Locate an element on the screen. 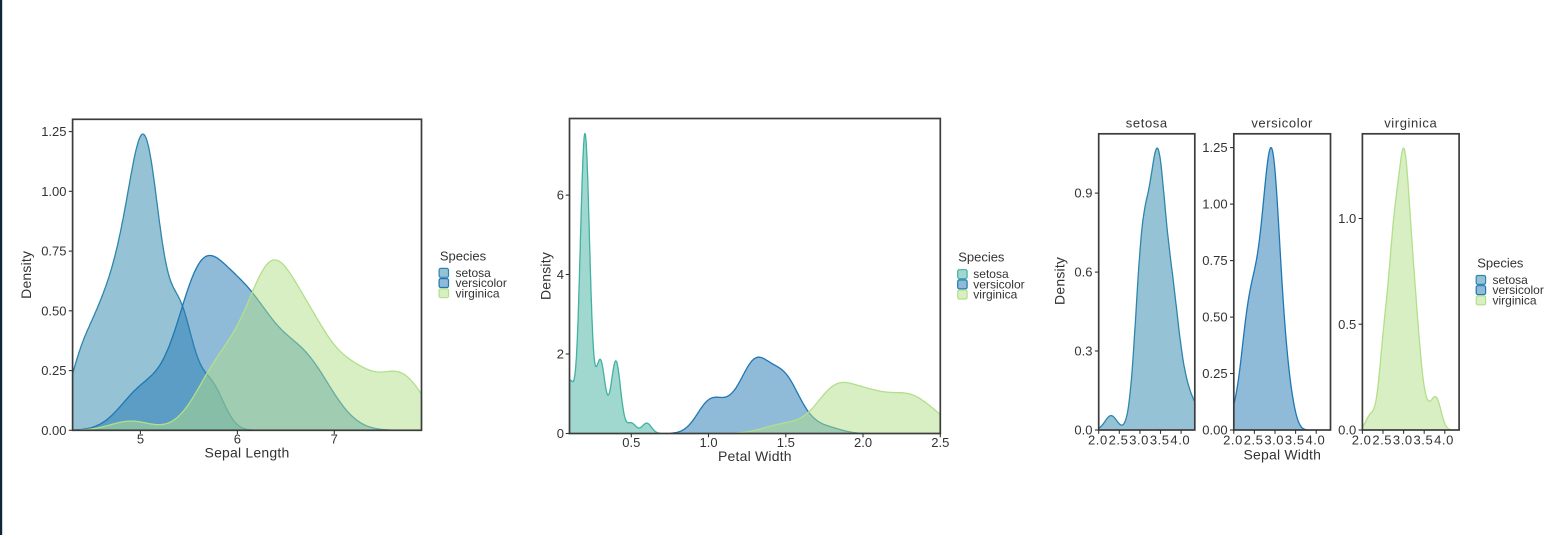 Image resolution: width=1562 pixels, height=540 pixels. svg-text: Sepal Length is located at coordinates (247, 453).